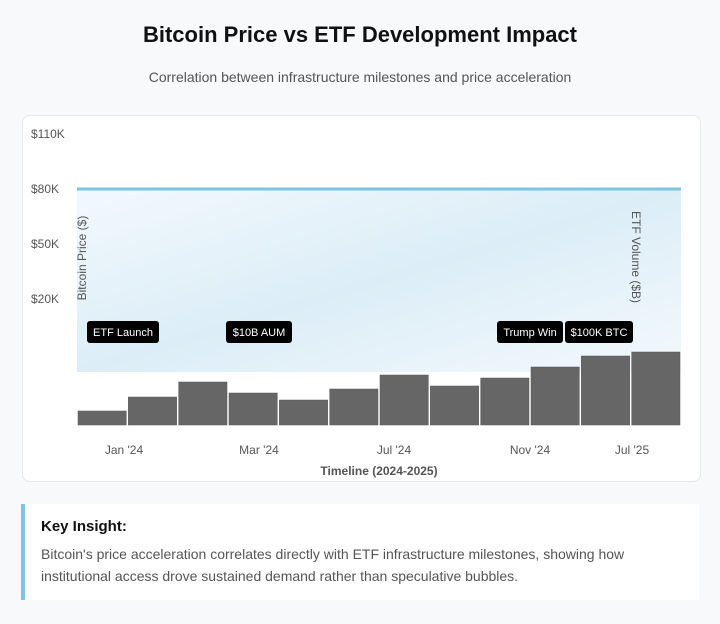 The height and width of the screenshot is (624, 720). Describe the element at coordinates (124, 450) in the screenshot. I see `x-tick-label: Jan '24` at that location.